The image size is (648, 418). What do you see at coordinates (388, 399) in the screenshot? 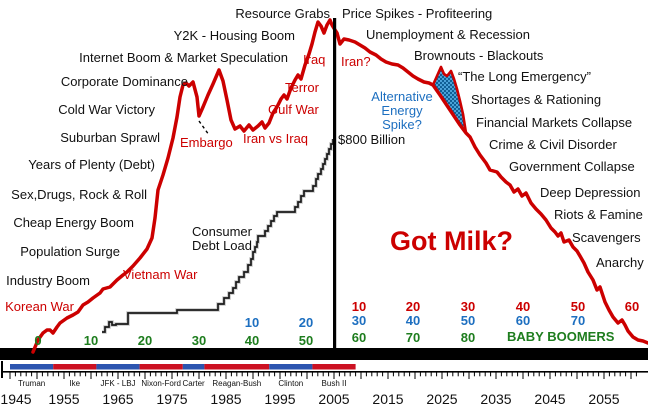
I see `year-label-2015: 2015` at bounding box center [388, 399].